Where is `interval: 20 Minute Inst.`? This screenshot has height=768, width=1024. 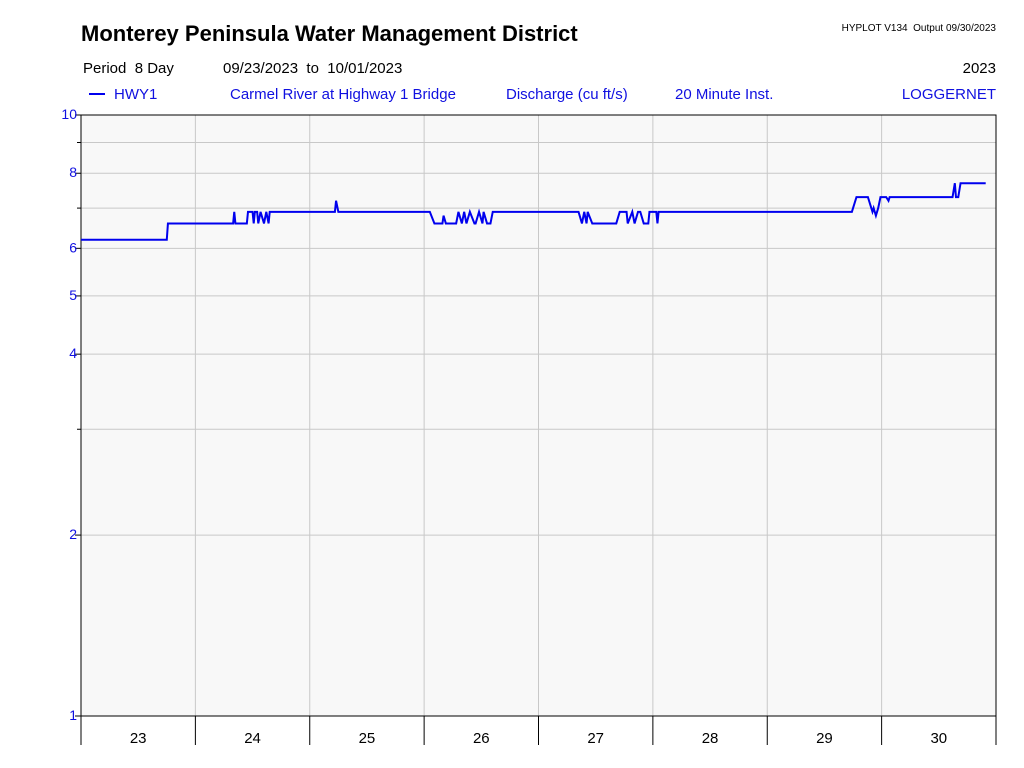 interval: 20 Minute Inst. is located at coordinates (724, 94).